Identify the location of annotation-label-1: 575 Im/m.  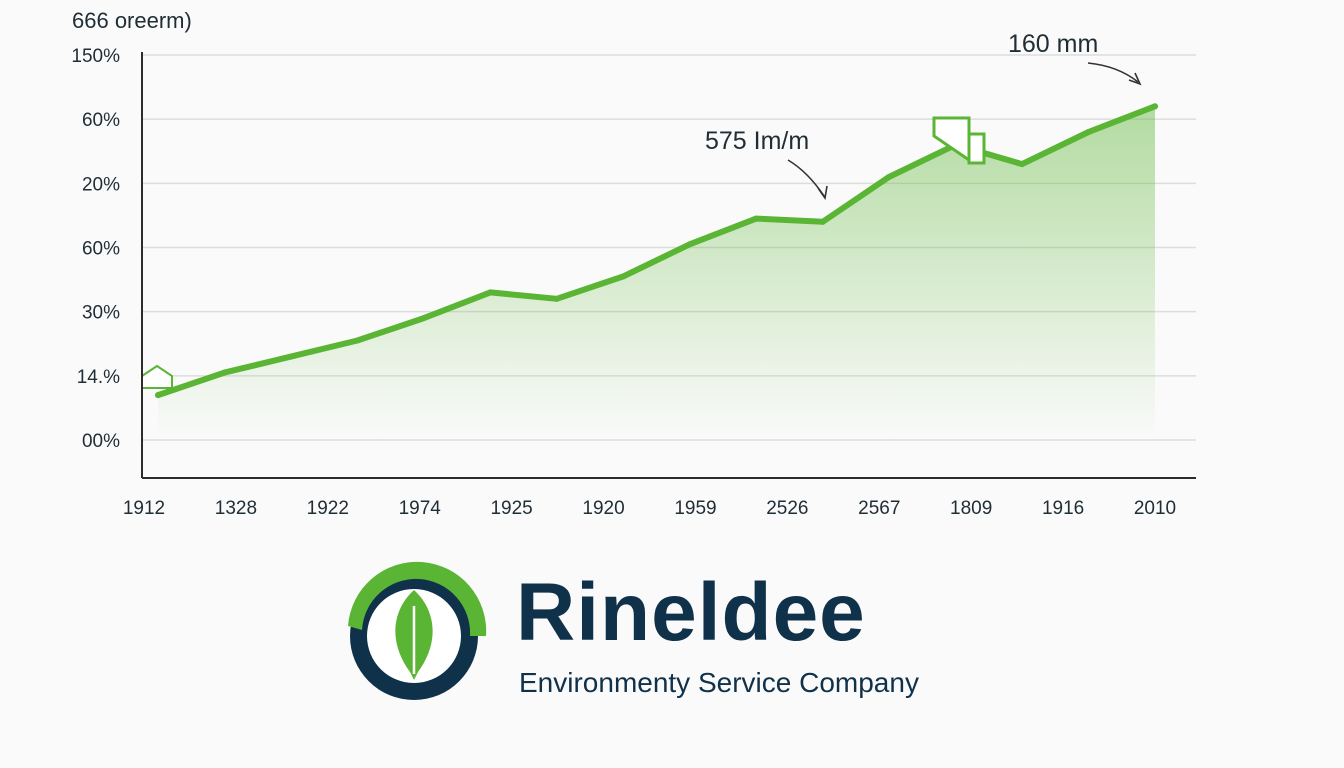
(757, 141).